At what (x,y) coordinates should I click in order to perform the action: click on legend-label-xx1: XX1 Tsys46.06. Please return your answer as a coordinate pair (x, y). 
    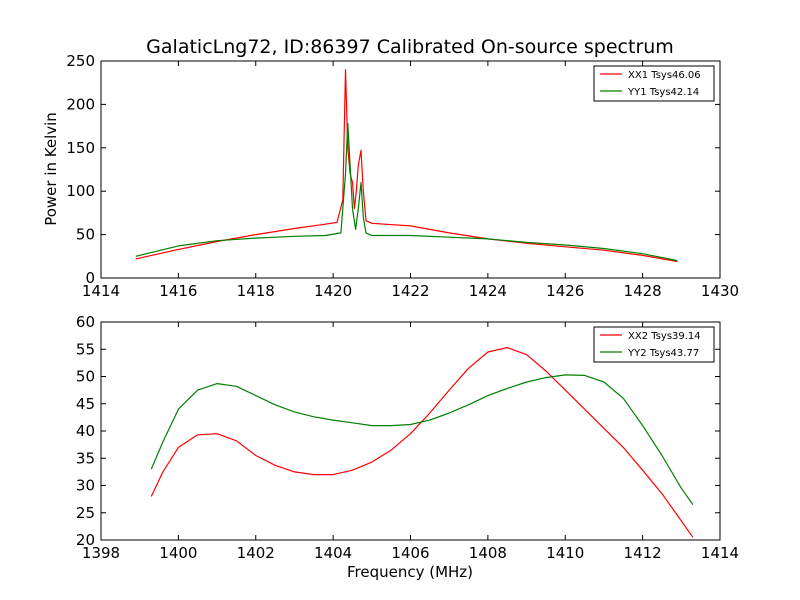
    Looking at the image, I should click on (664, 75).